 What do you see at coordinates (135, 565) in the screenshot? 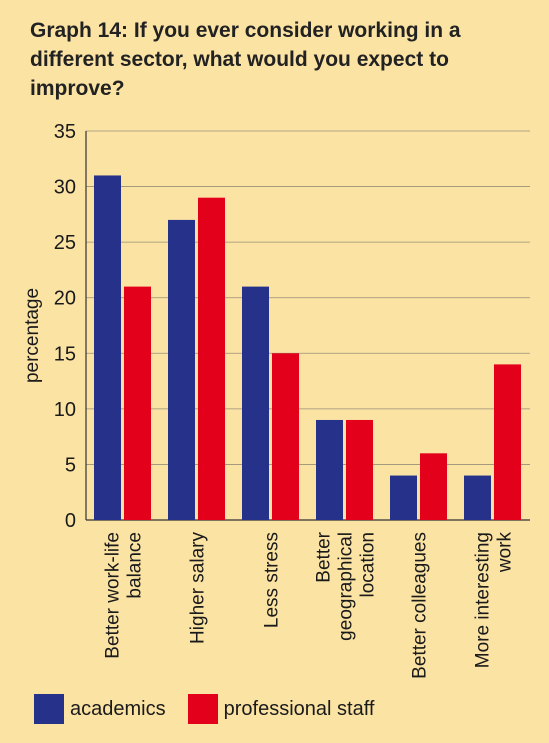
I see `category-label-0-1: balance` at bounding box center [135, 565].